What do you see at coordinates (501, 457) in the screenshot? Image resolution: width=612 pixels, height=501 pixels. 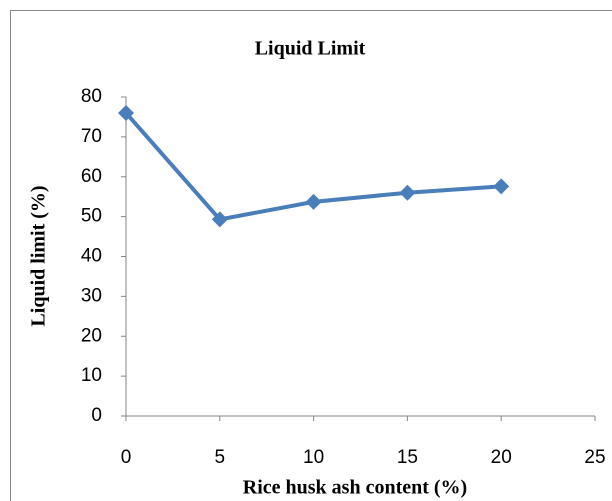 I see `x-tick-label: 20` at bounding box center [501, 457].